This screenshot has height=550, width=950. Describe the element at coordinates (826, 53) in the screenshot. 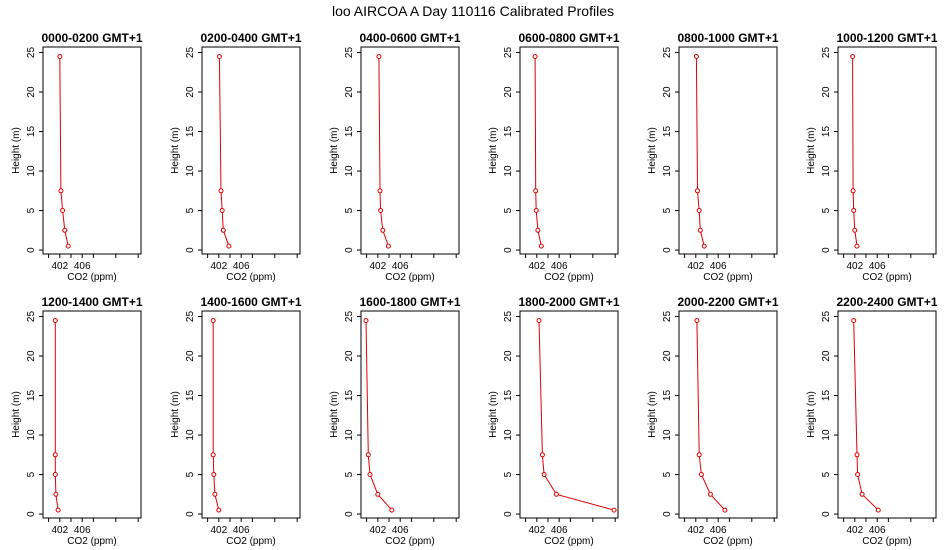

I see `panel-6-ytick-label: 25` at that location.